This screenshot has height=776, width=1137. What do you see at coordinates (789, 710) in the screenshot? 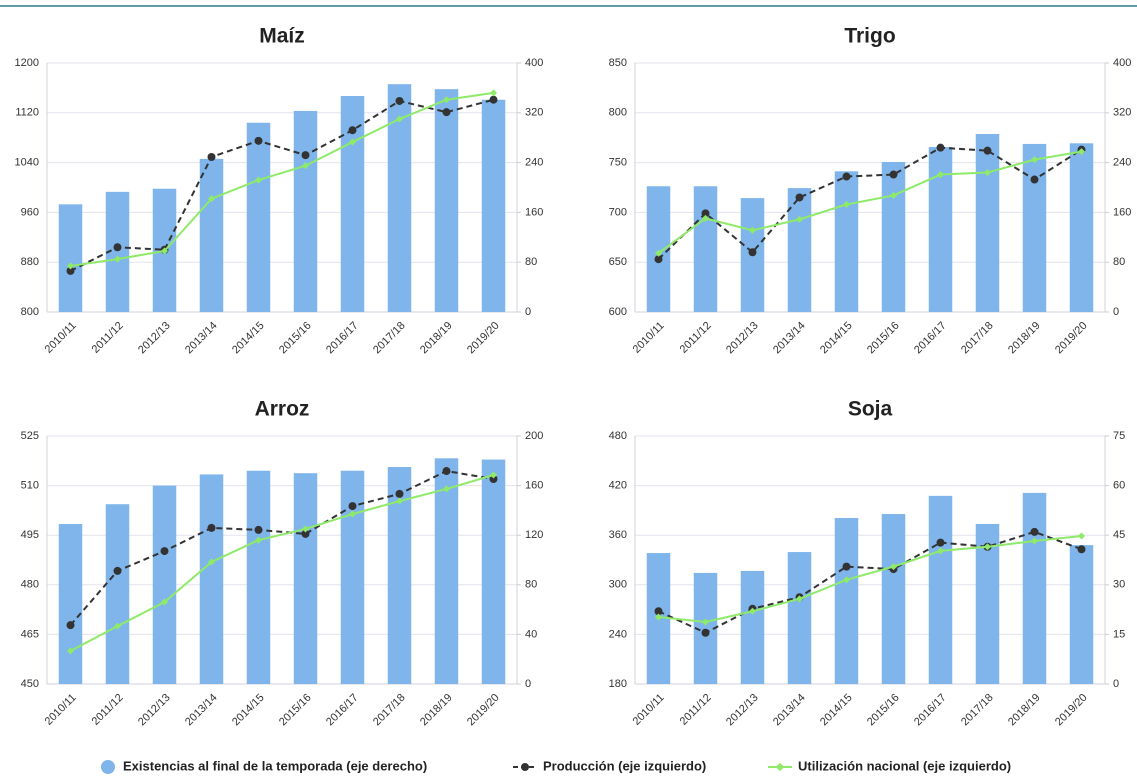
I see `x-tick-label: 2013/14` at bounding box center [789, 710].